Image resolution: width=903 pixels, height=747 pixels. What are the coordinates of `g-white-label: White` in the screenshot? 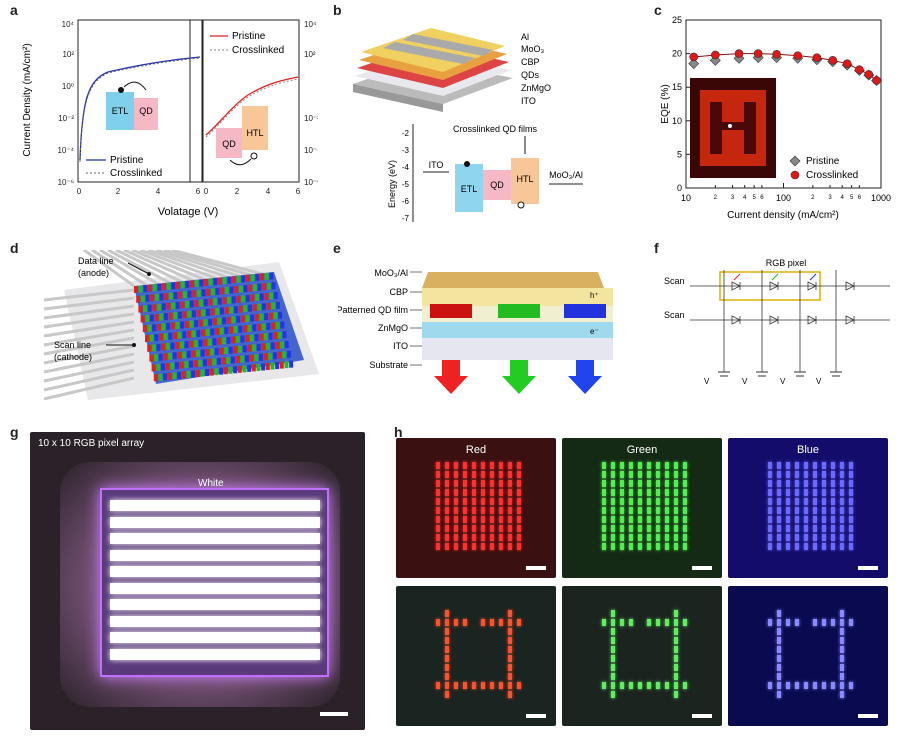 It's located at (211, 483).